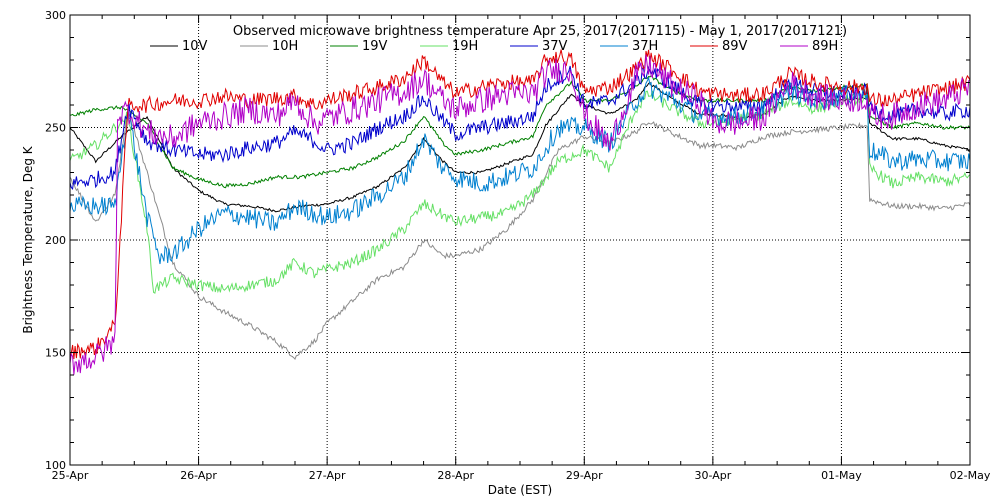  Describe the element at coordinates (970, 475) in the screenshot. I see `x-tick-label: 02-May` at that location.